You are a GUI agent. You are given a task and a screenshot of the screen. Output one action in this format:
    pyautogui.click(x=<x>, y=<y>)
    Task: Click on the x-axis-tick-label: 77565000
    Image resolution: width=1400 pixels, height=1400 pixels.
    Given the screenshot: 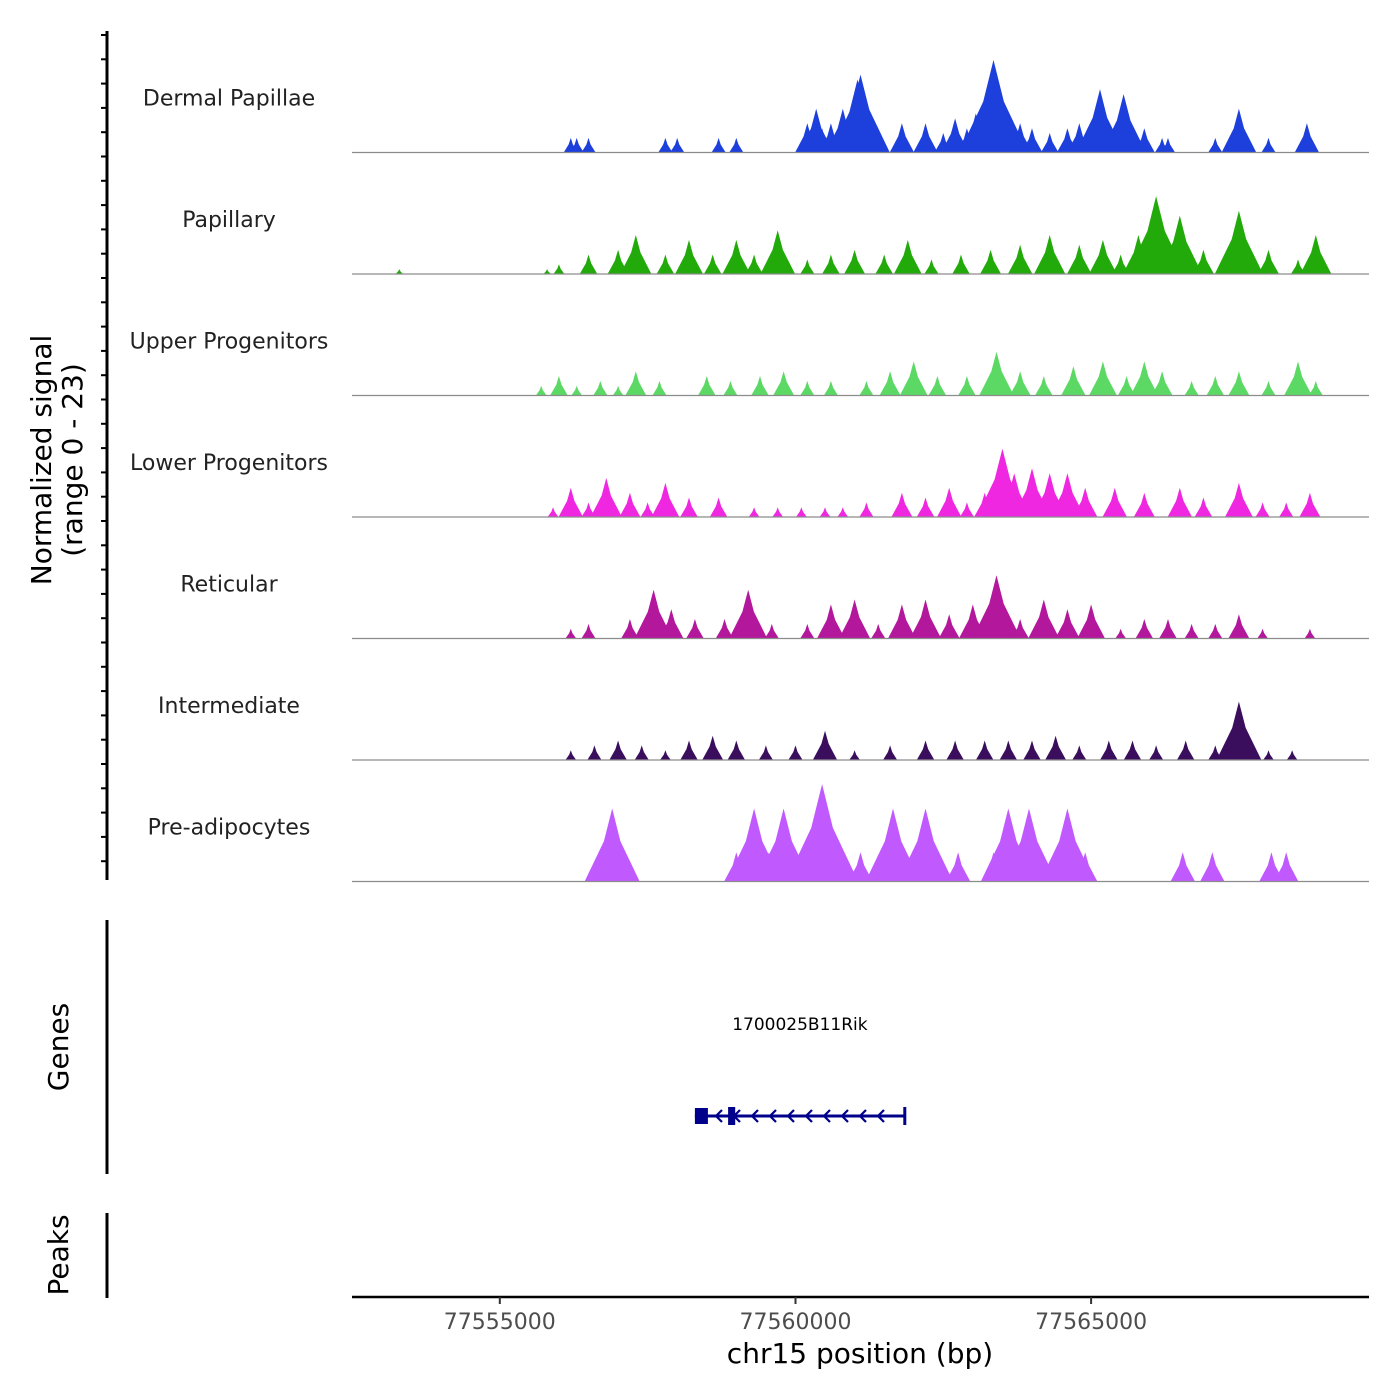 What is the action you would take?
    pyautogui.click(x=1091, y=1322)
    